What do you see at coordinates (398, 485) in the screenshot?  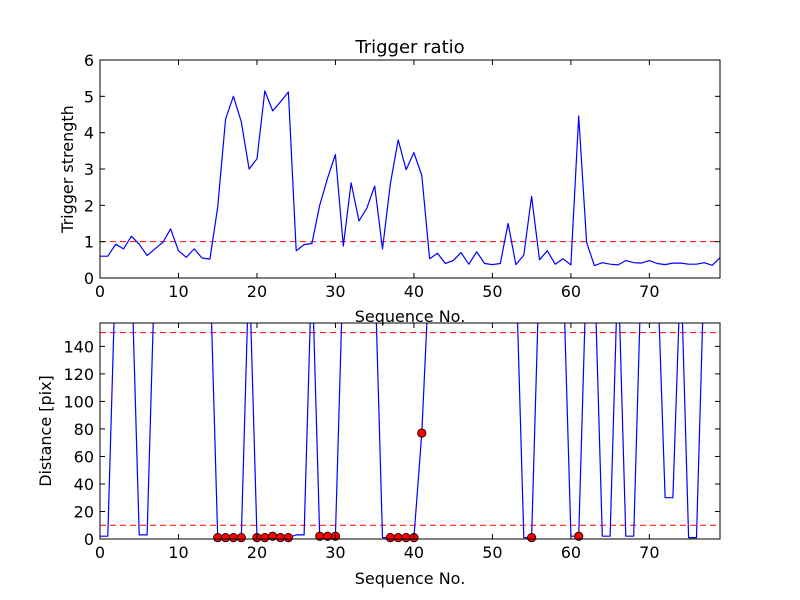 I see `marker-layer` at bounding box center [398, 485].